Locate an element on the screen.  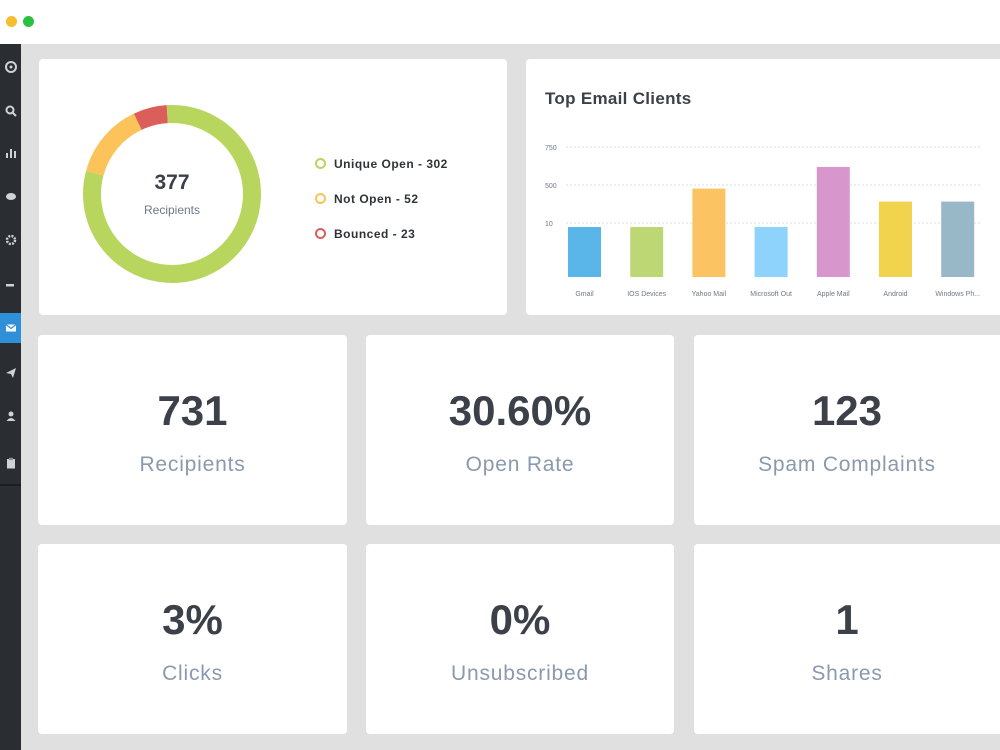
sidebar-item-send is located at coordinates (10, 373).